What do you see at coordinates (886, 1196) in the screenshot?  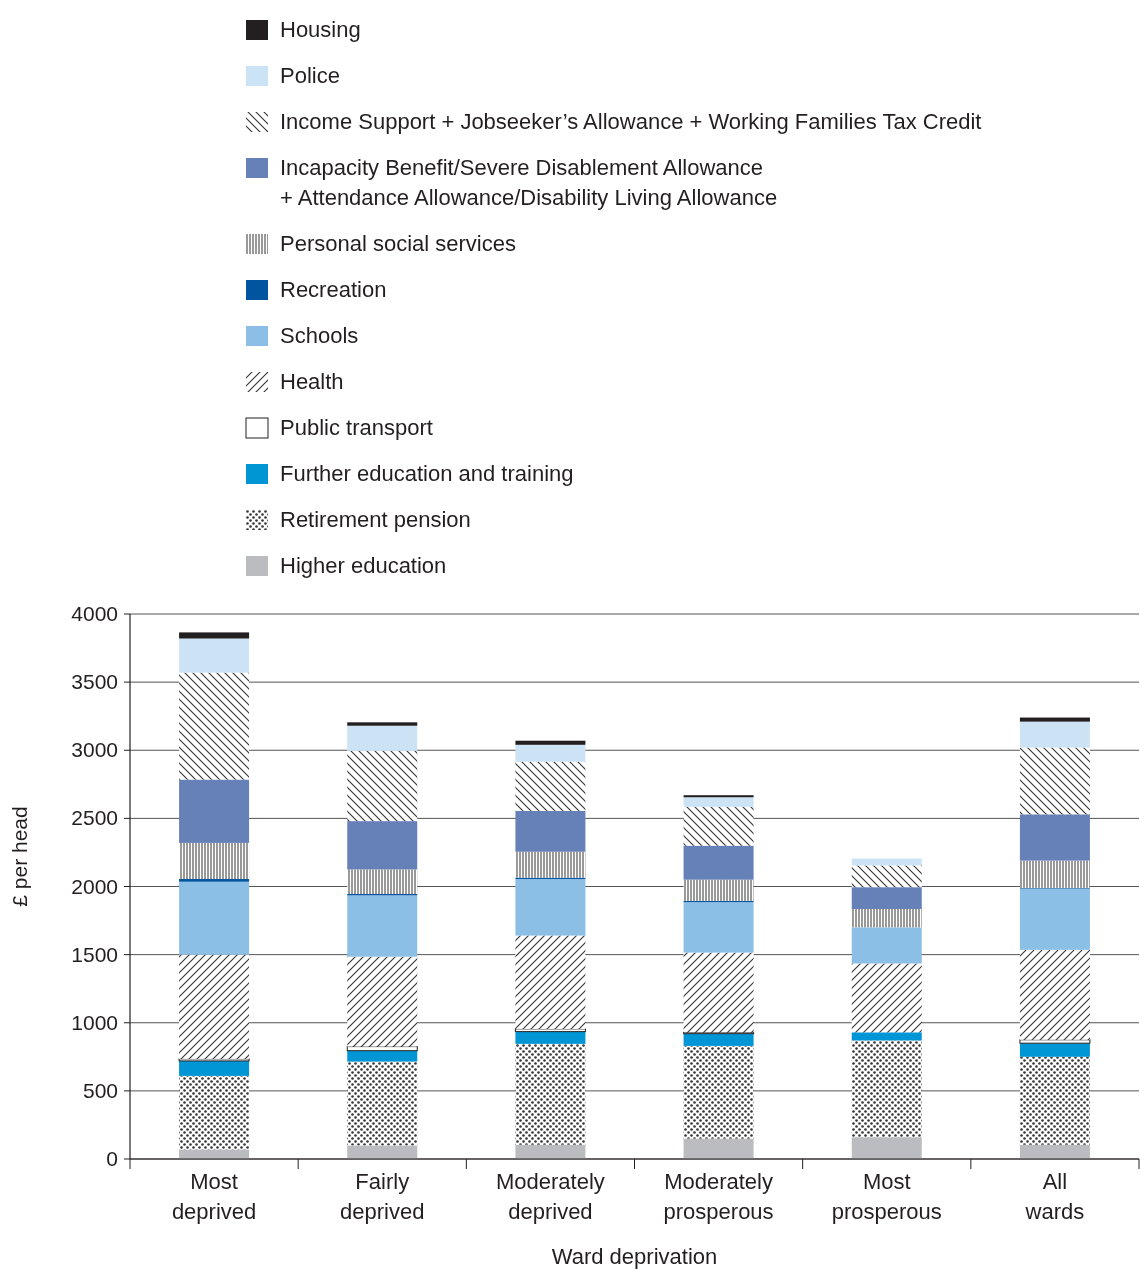 I see `x-tick-label: Most prosperous` at bounding box center [886, 1196].